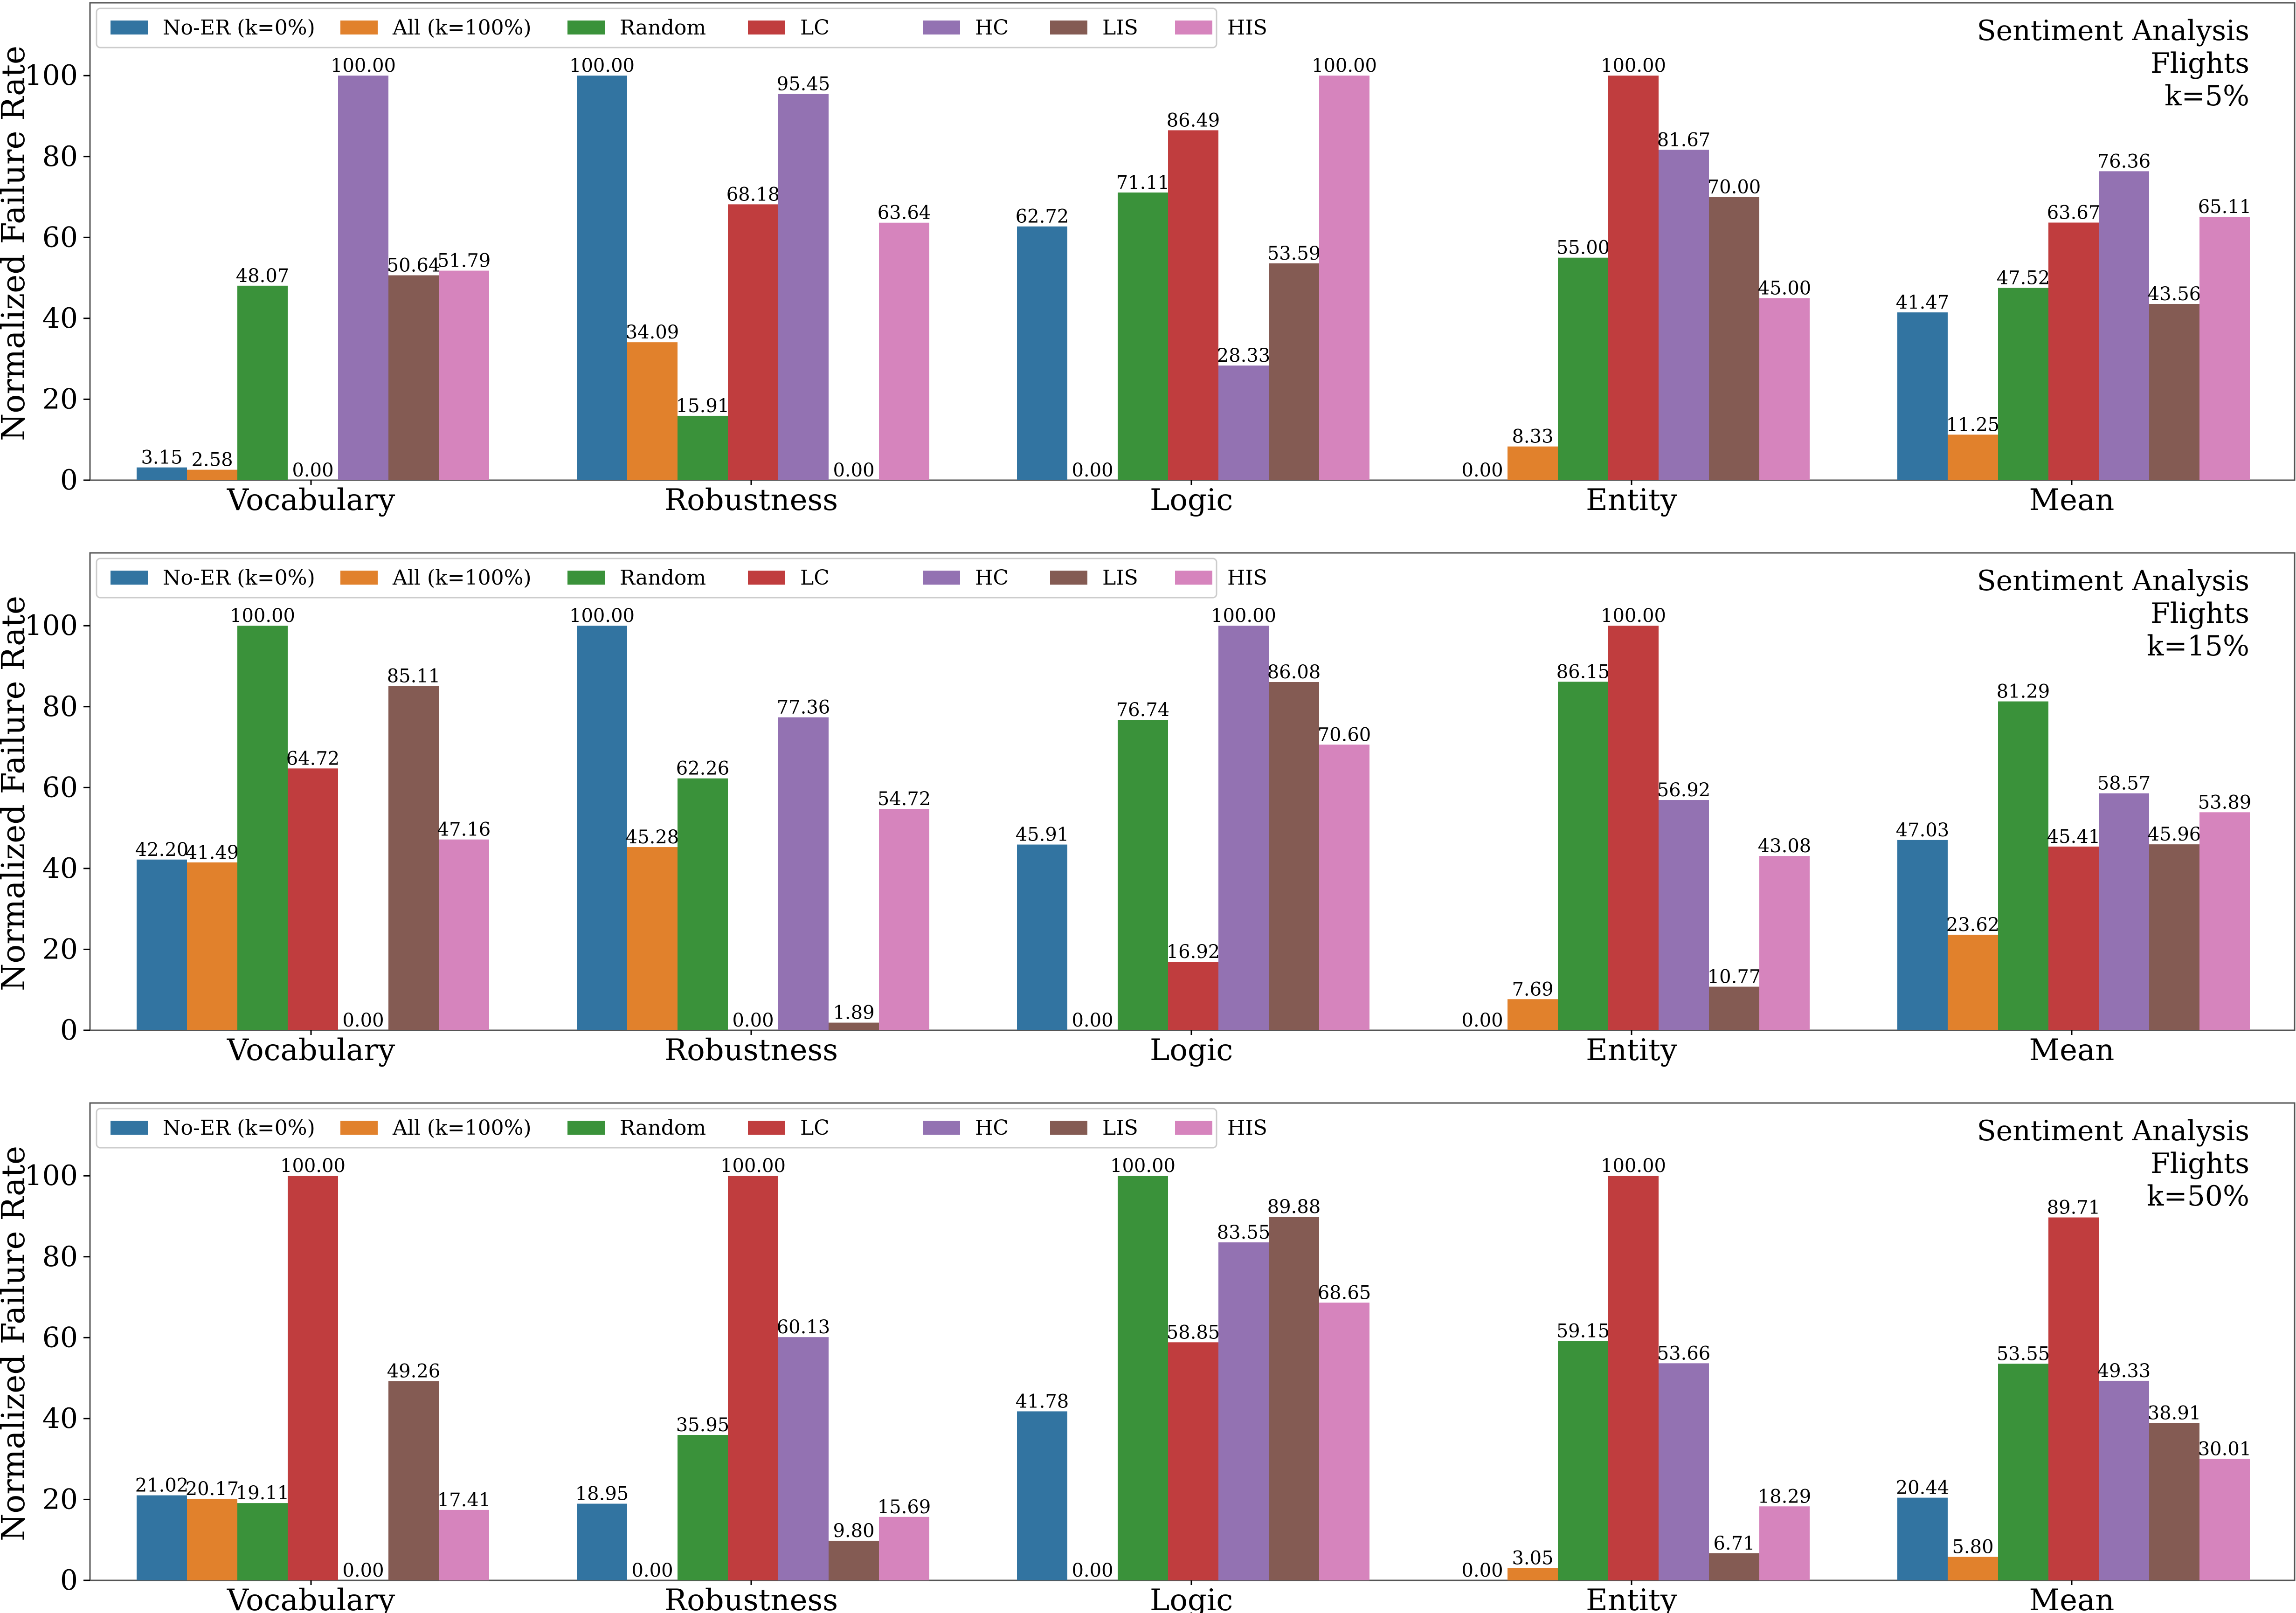 The width and height of the screenshot is (2296, 1613). I want to click on bar-value-label: 49.33, so click(2124, 1371).